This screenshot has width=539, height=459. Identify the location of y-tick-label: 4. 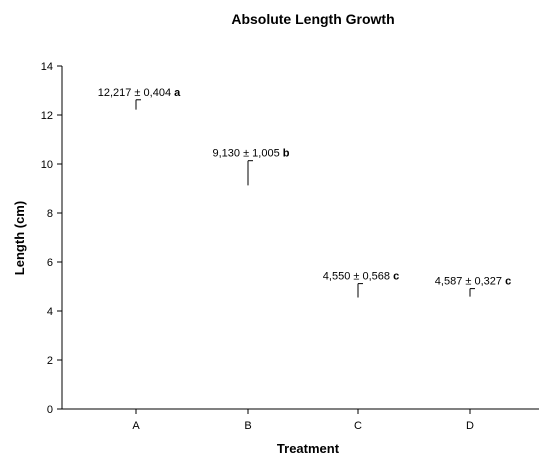
(50, 312).